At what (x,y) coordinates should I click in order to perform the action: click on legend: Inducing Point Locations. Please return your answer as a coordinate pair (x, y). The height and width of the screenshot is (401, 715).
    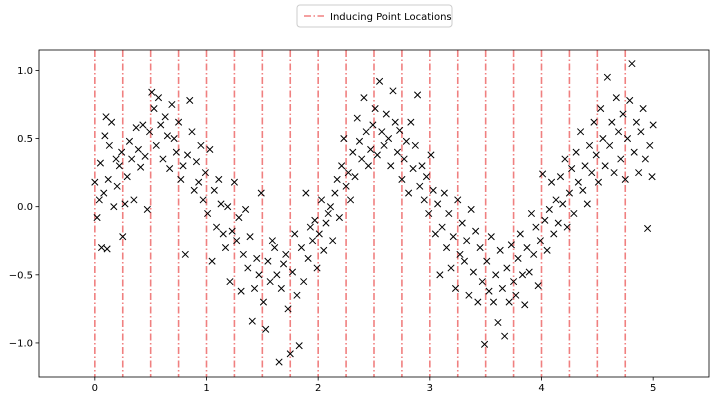
    Looking at the image, I should click on (374, 16).